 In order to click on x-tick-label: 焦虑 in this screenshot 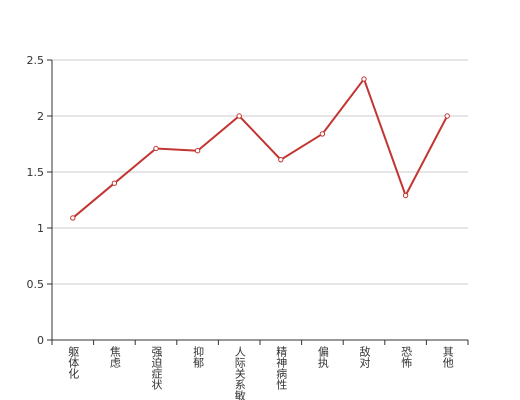, I will do `click(114, 357)`.